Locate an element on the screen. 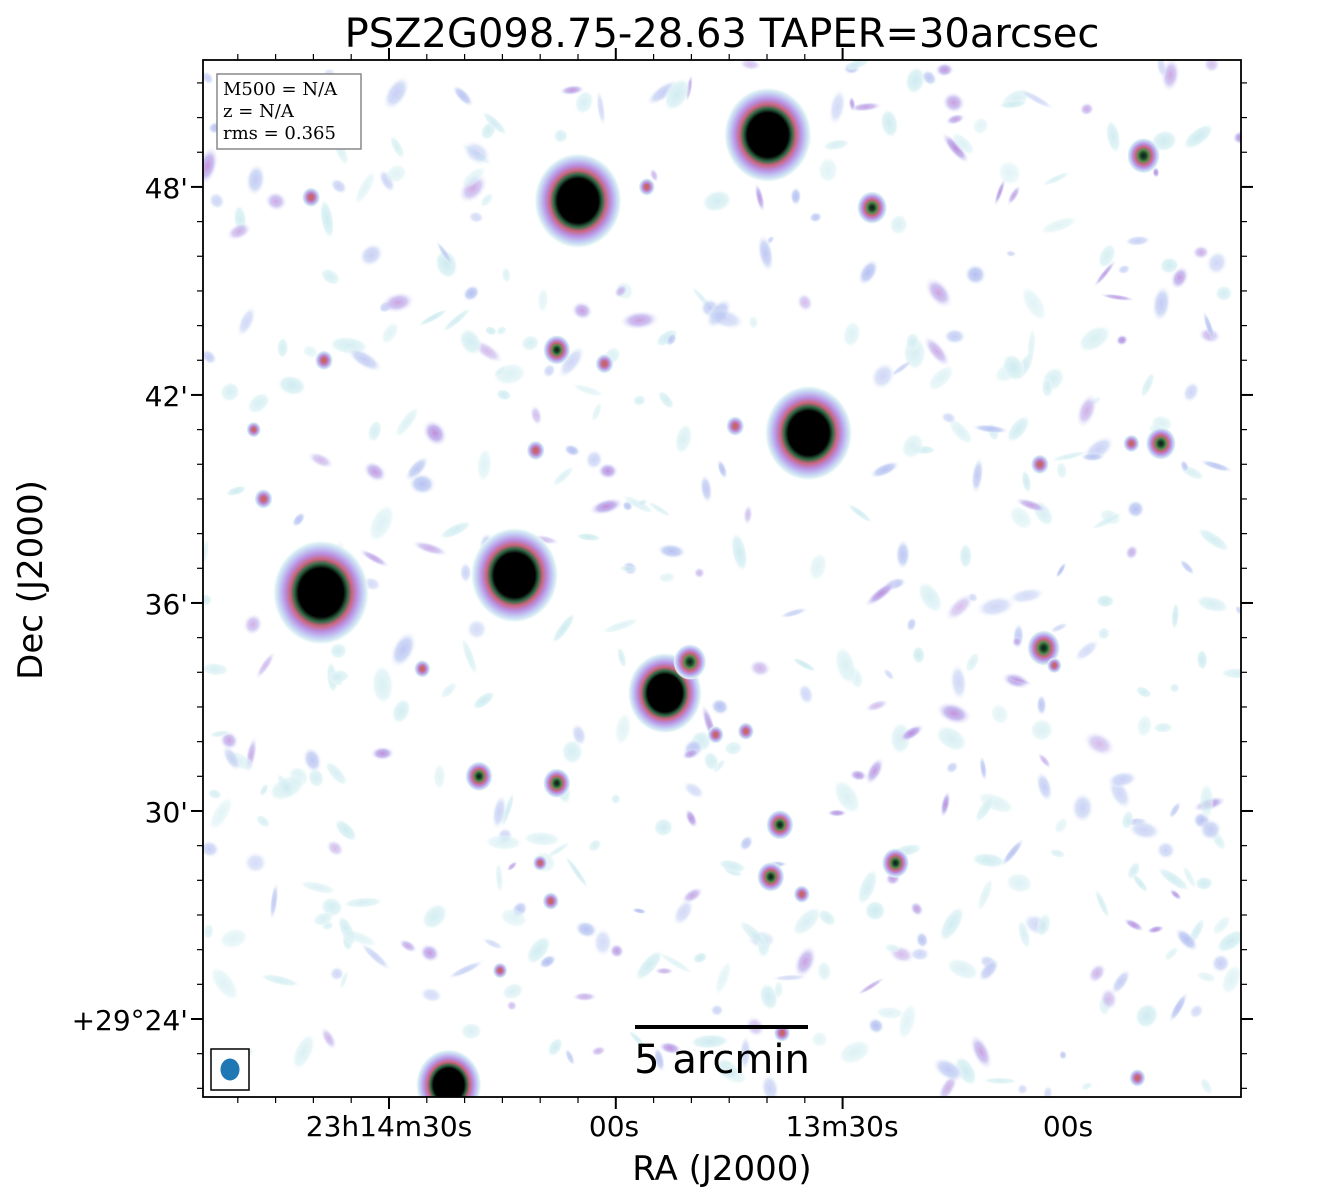 This screenshot has height=1200, width=1321. y-axis-label: Dec (J2000) is located at coordinates (31, 580).